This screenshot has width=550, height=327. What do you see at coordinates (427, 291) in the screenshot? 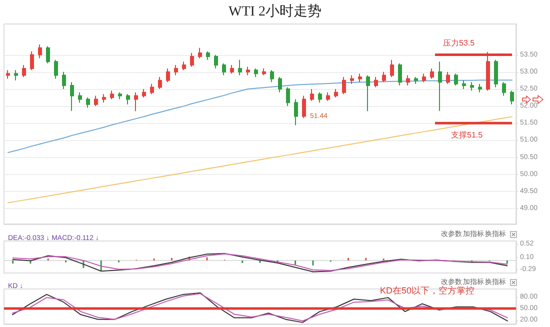
I see `annotation: KD在50以下，空方掌控` at bounding box center [427, 291].